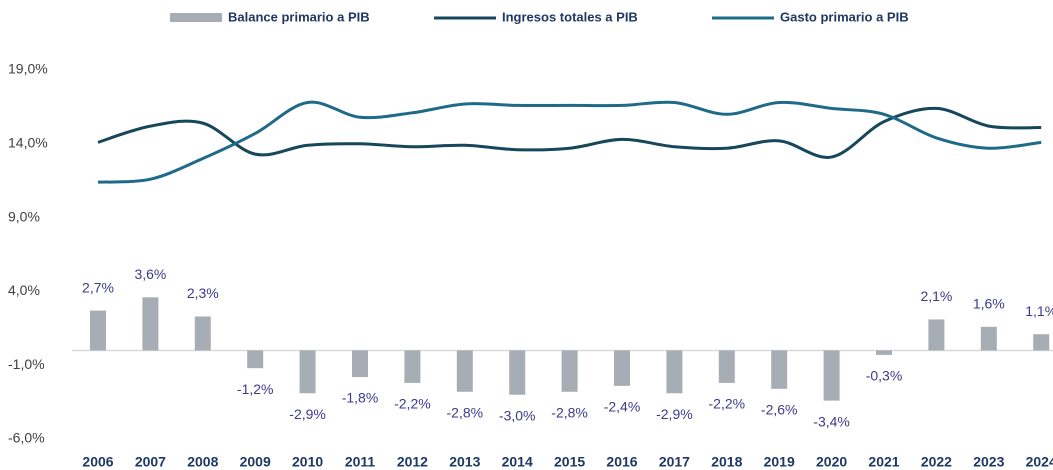 Image resolution: width=1053 pixels, height=470 pixels. Describe the element at coordinates (98, 287) in the screenshot. I see `data-label: 2,7%` at that location.